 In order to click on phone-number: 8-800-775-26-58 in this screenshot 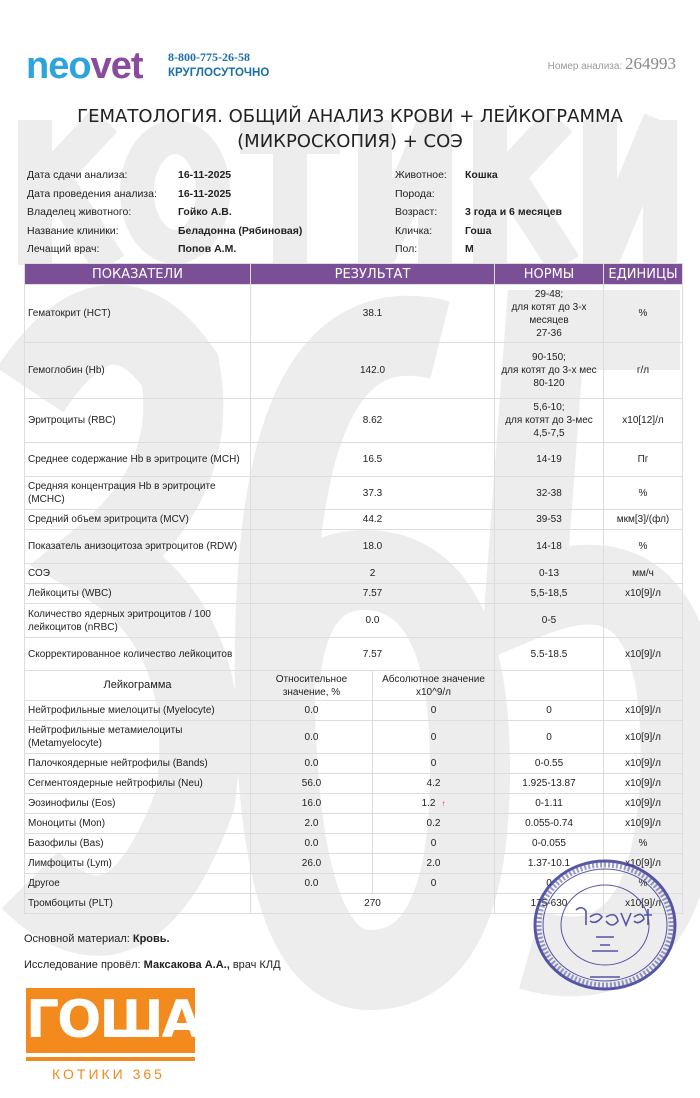, I will do `click(209, 57)`.